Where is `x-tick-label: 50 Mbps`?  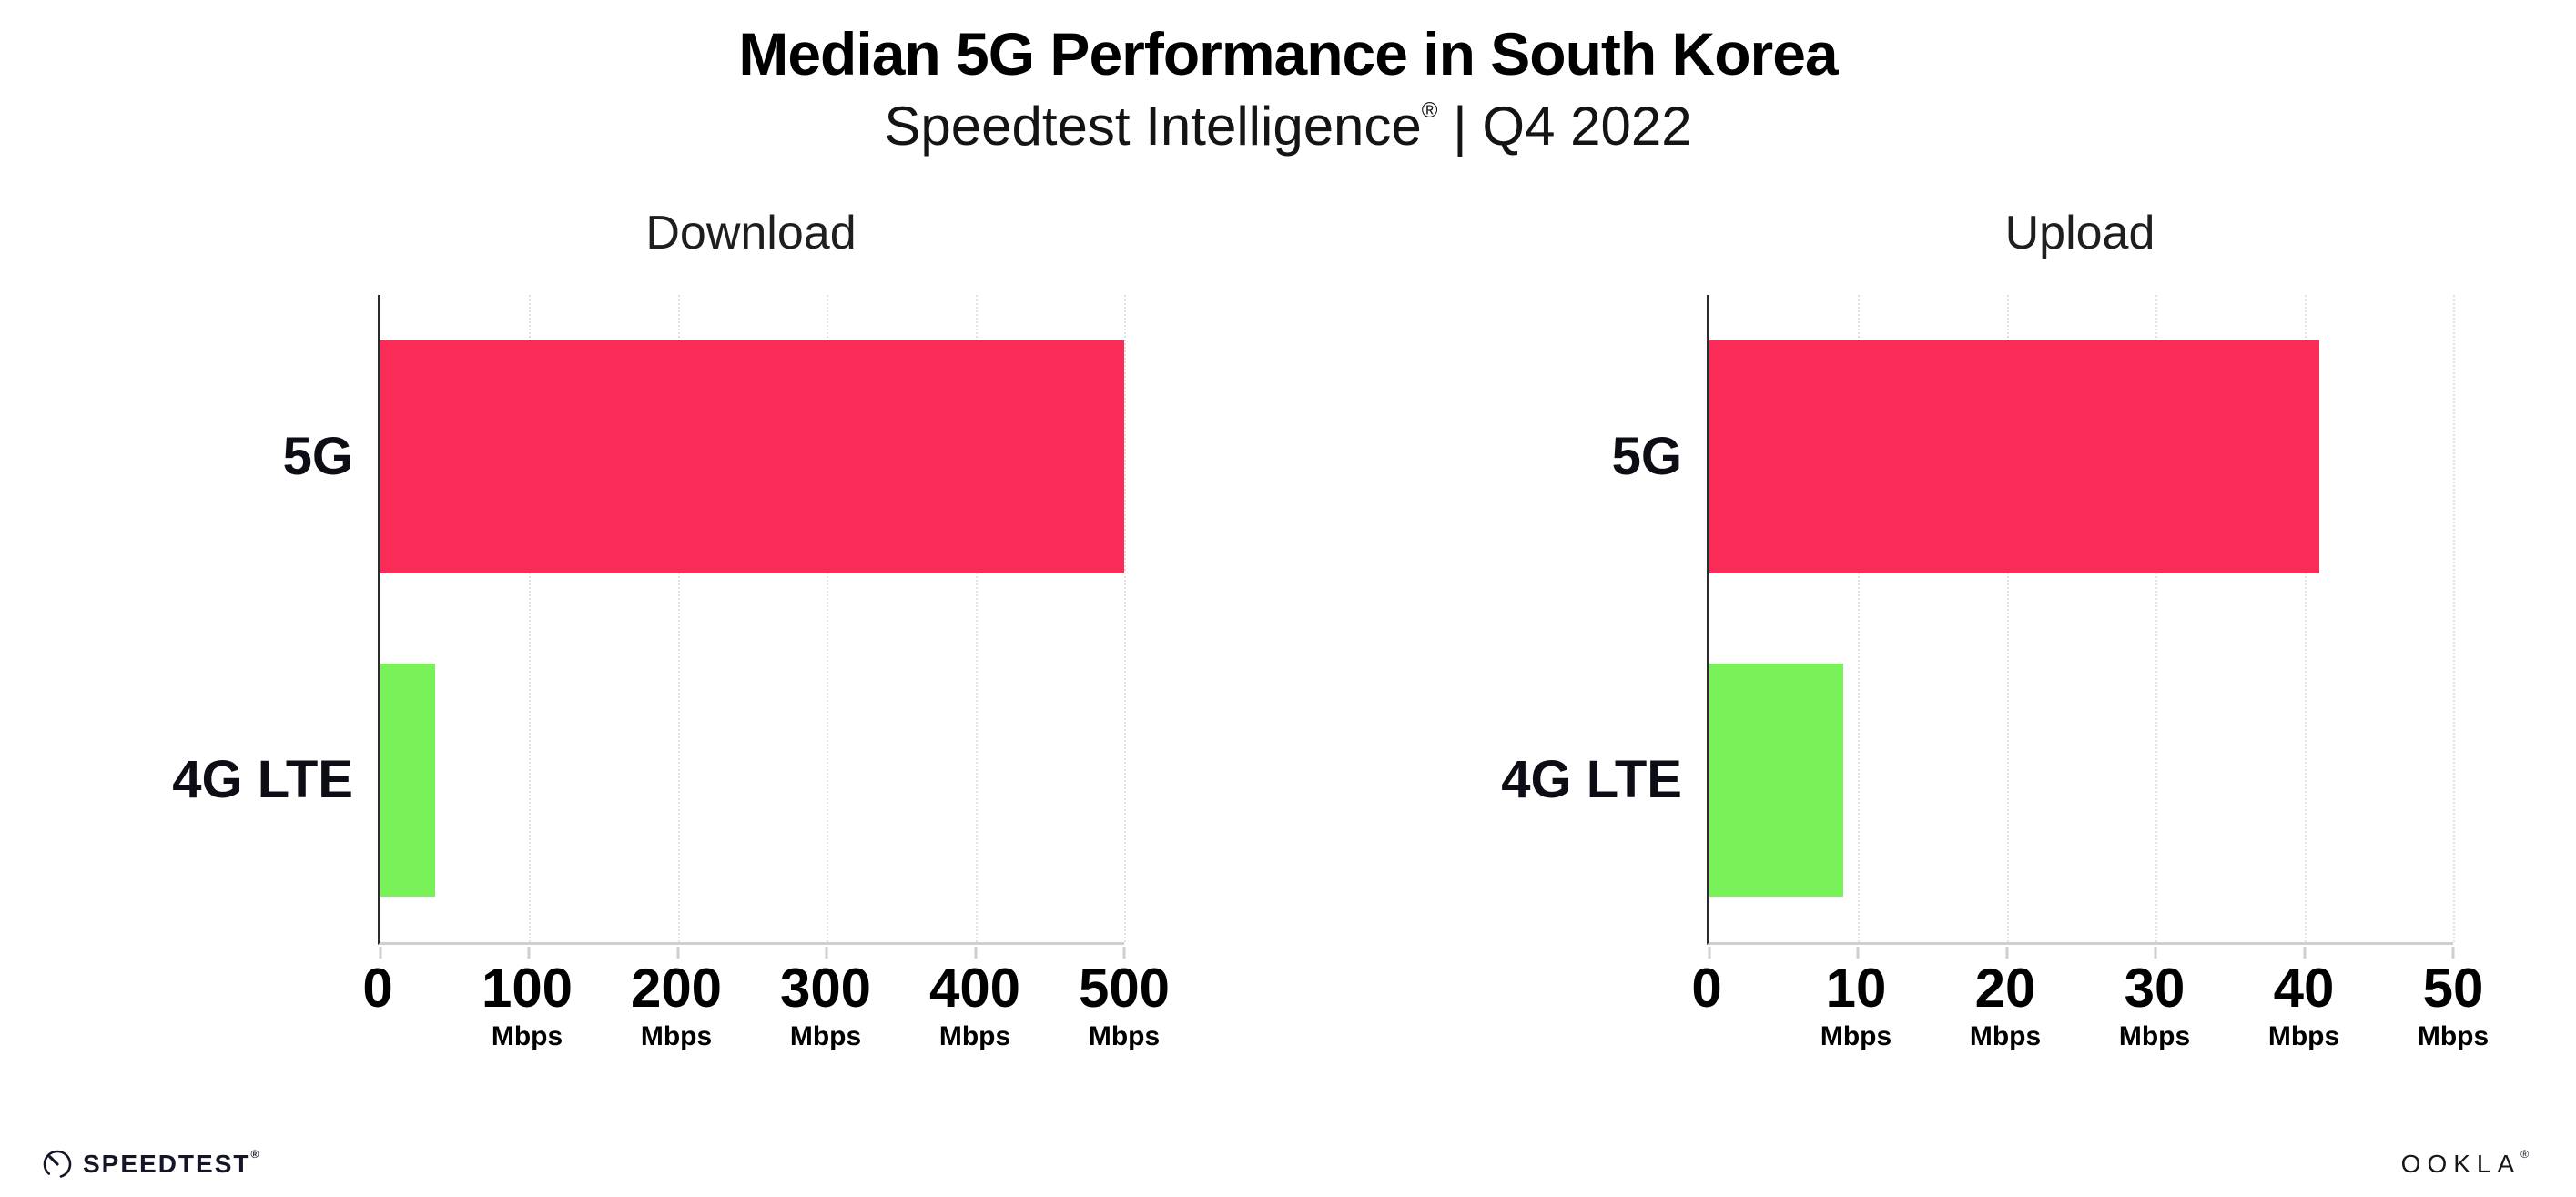
x-tick-label: 50 Mbps is located at coordinates (2453, 1004).